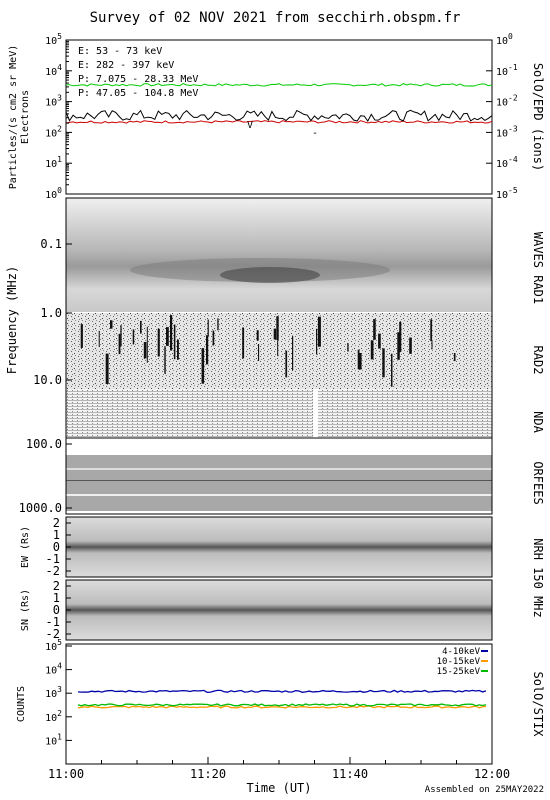 Image resolution: width=550 pixels, height=800 pixels. Describe the element at coordinates (56, 586) in the screenshot. I see `nrh-ytick-label: 2` at that location.